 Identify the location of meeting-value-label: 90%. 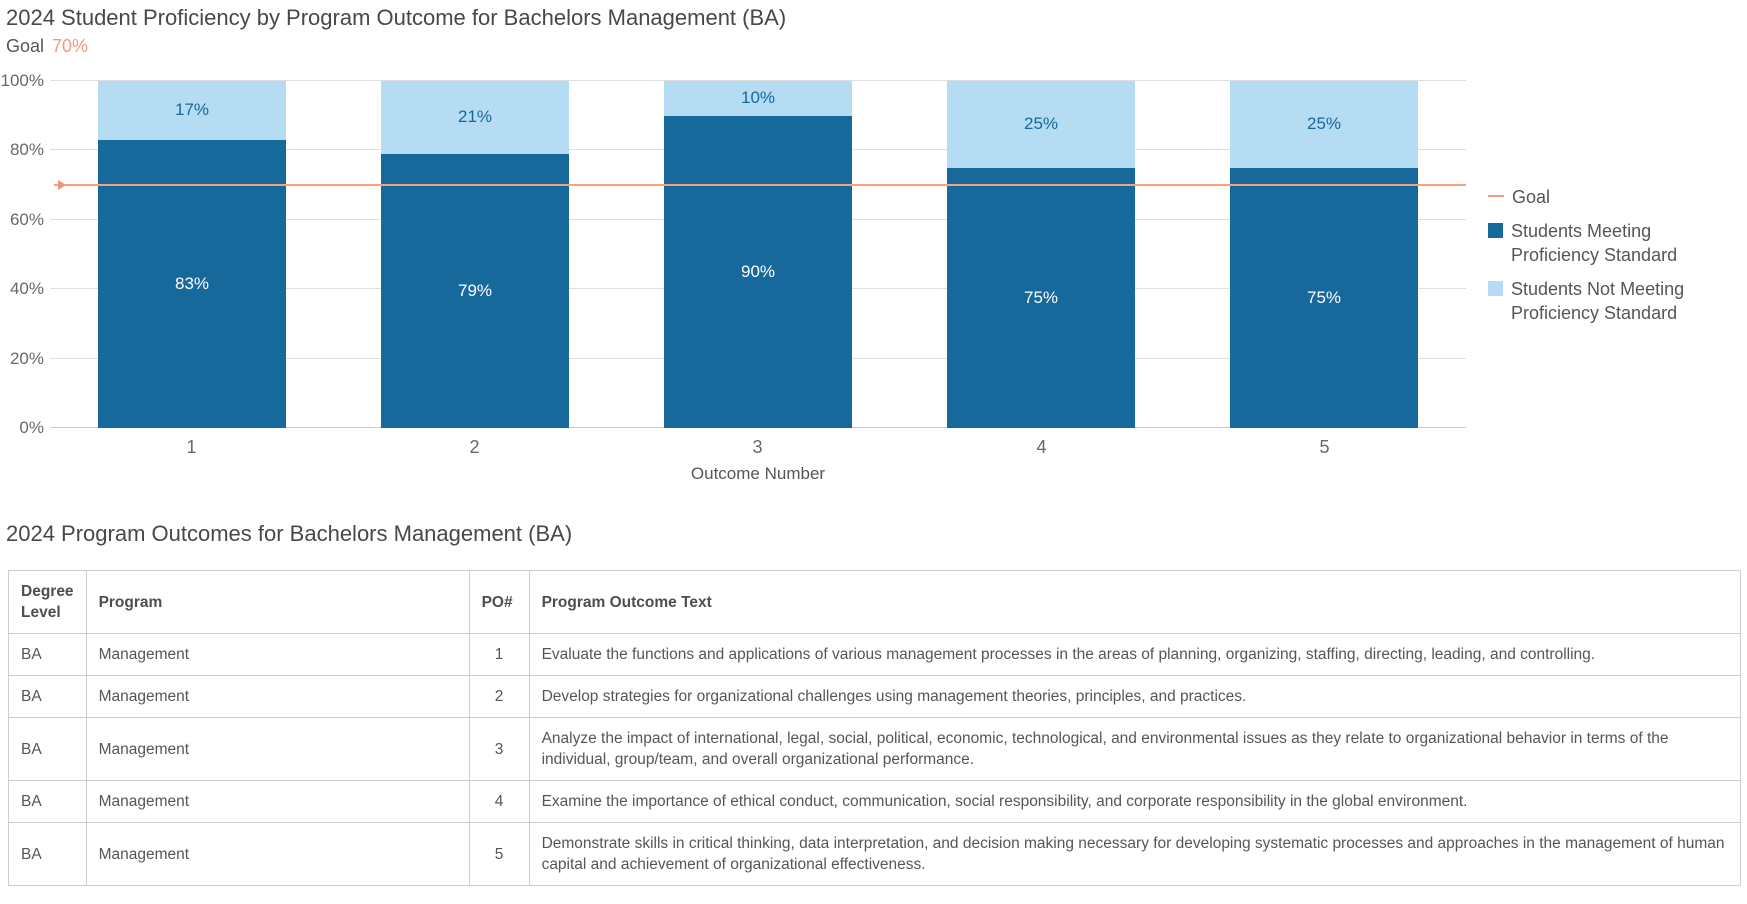
(758, 271).